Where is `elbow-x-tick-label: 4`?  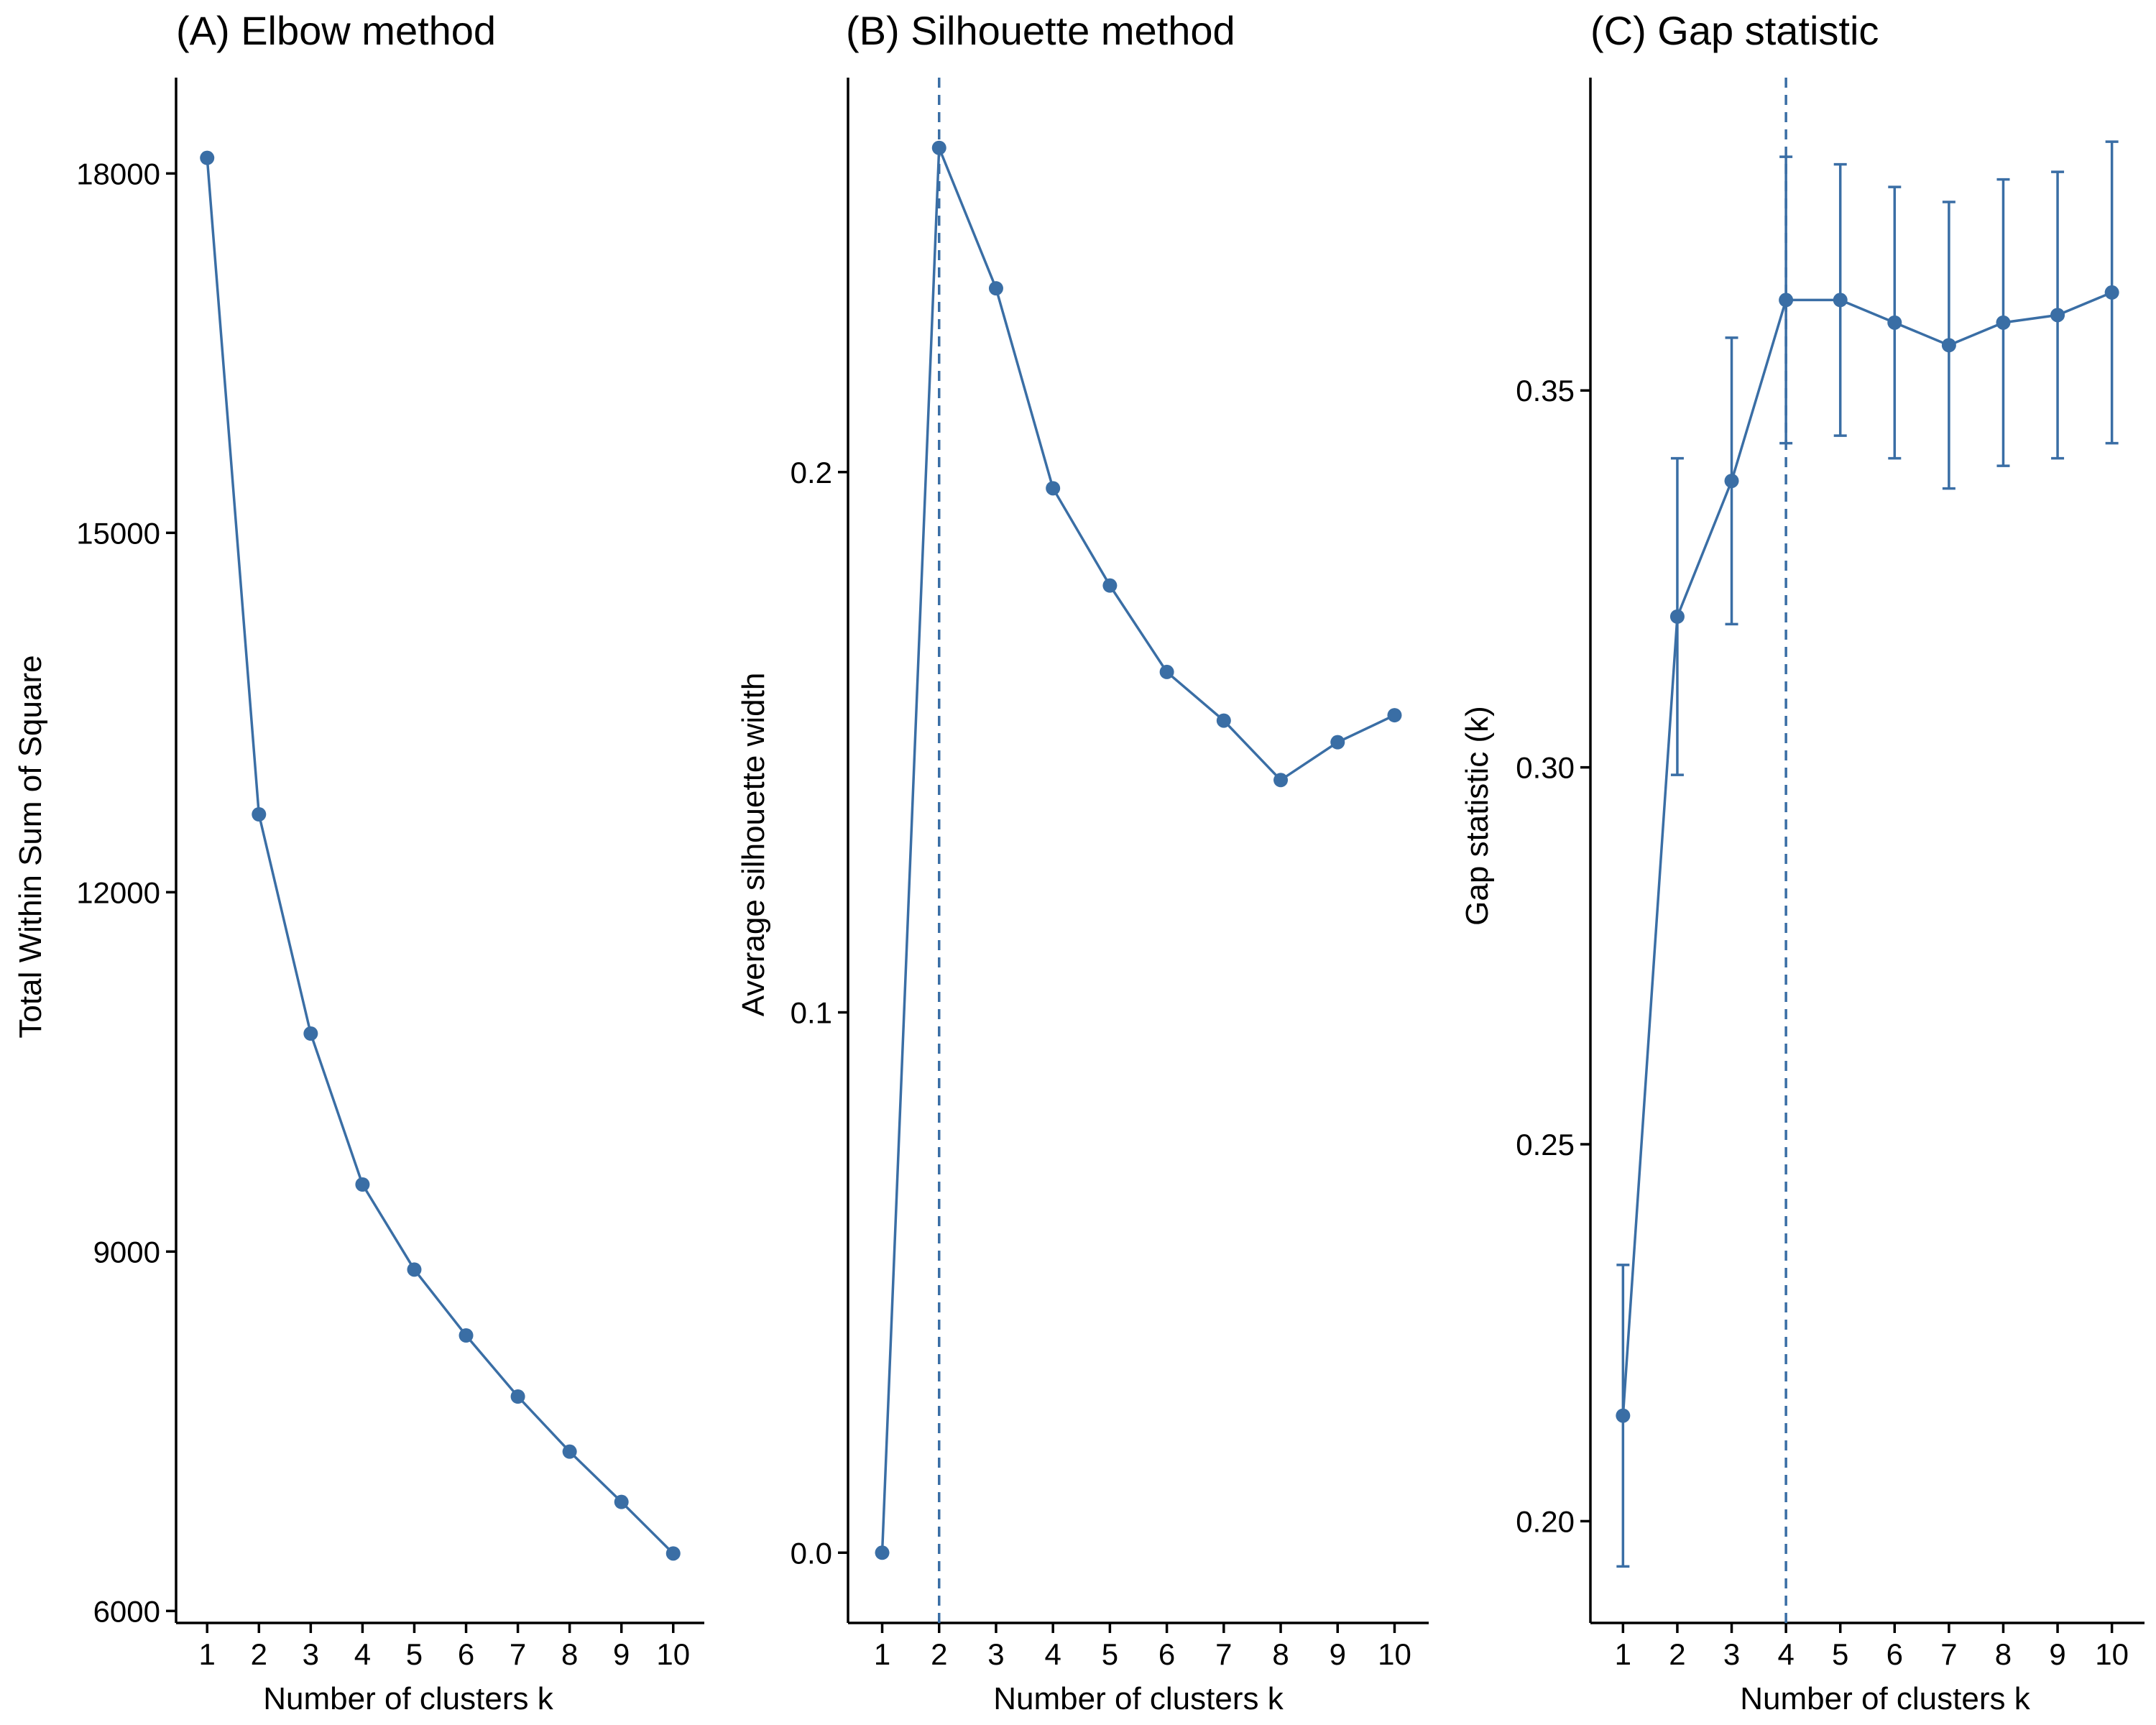
elbow-x-tick-label: 4 is located at coordinates (362, 1654).